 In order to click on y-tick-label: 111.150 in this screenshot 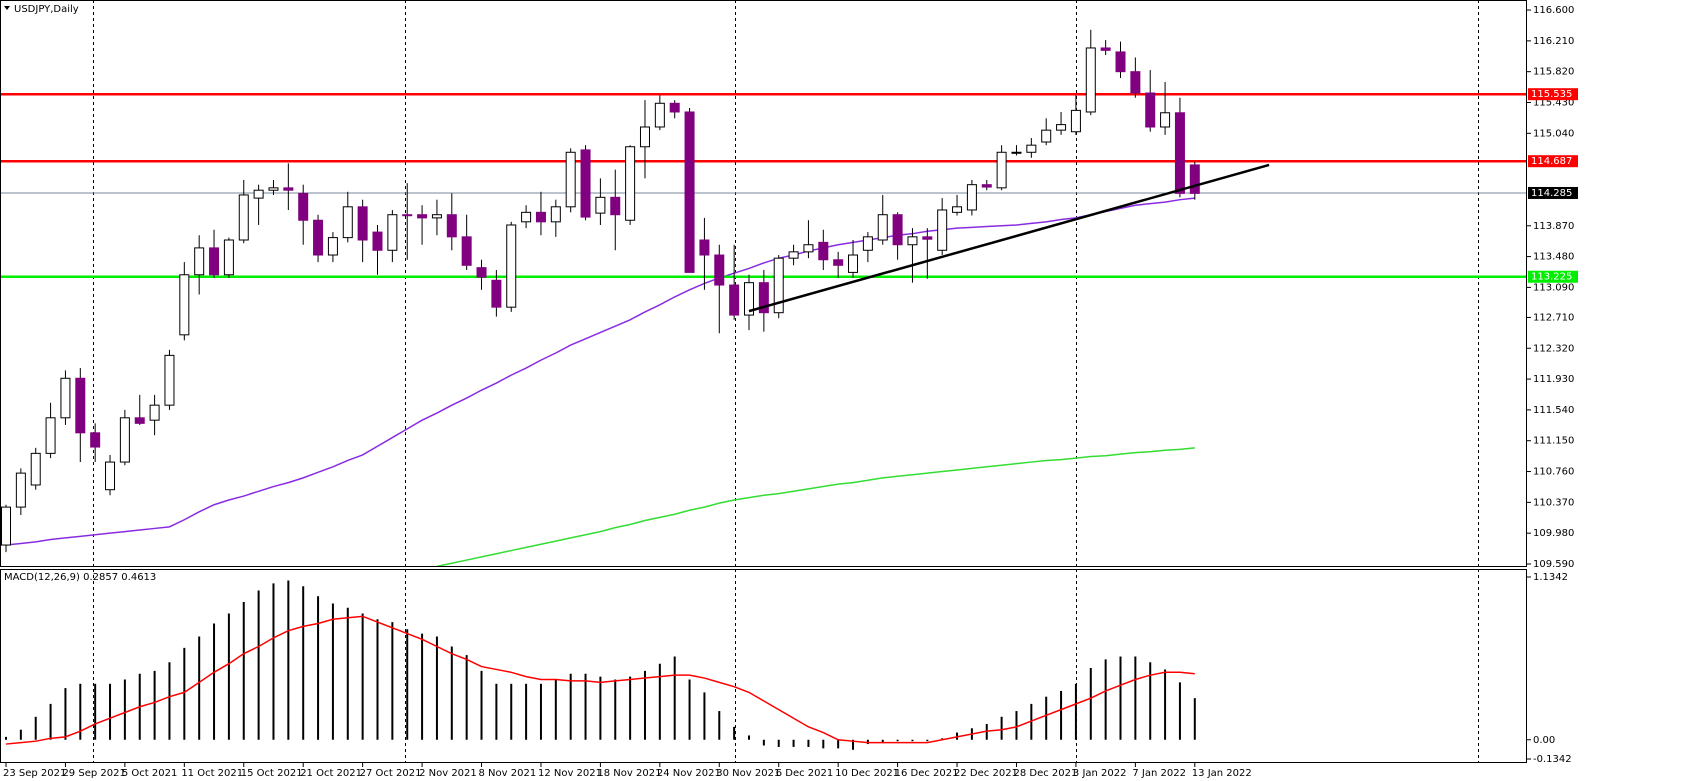, I will do `click(1553, 441)`.